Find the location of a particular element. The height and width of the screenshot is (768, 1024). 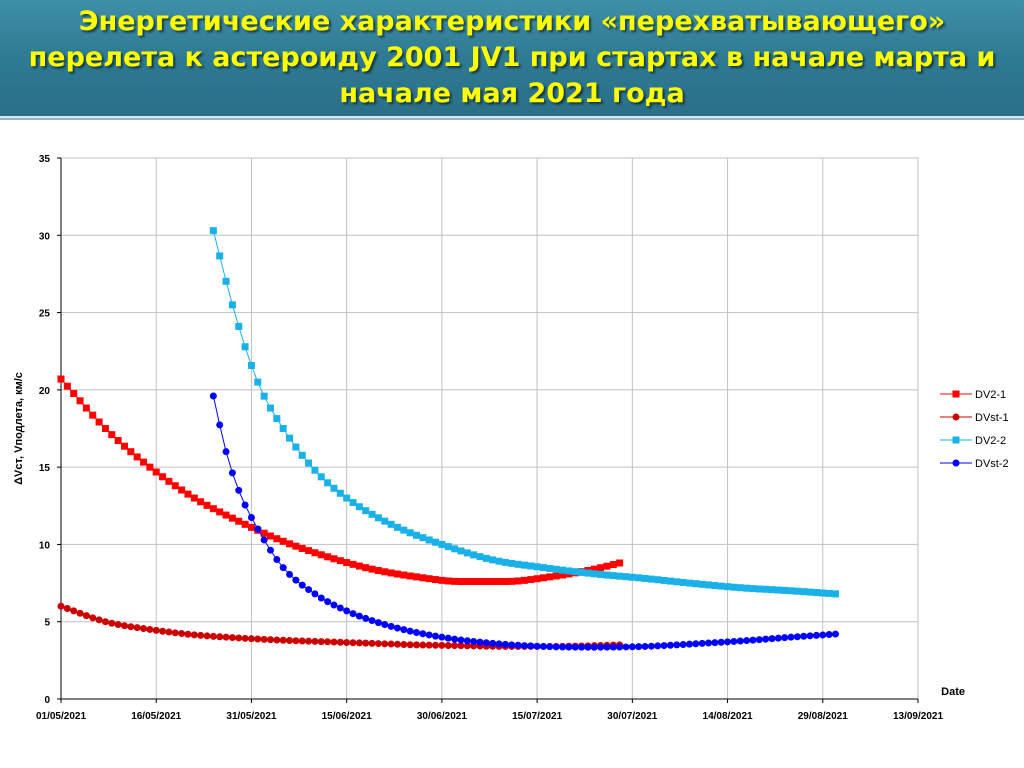

y-tick-label: 15 is located at coordinates (45, 468).